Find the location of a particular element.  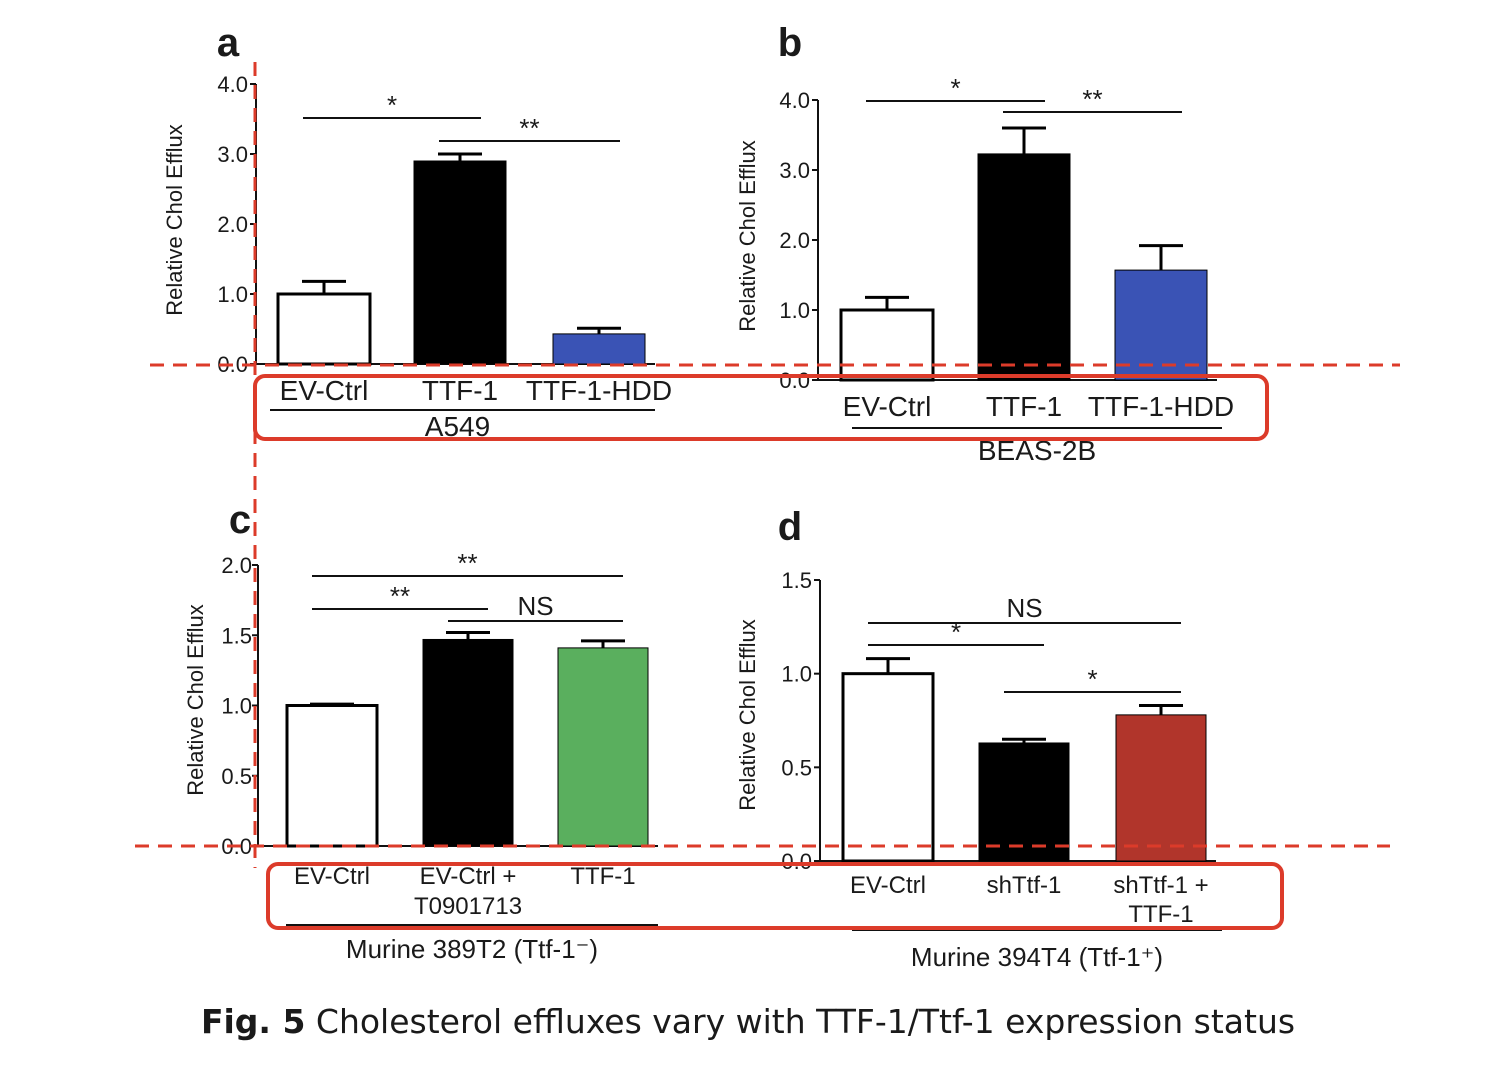

panel-letter: a is located at coordinates (228, 43).